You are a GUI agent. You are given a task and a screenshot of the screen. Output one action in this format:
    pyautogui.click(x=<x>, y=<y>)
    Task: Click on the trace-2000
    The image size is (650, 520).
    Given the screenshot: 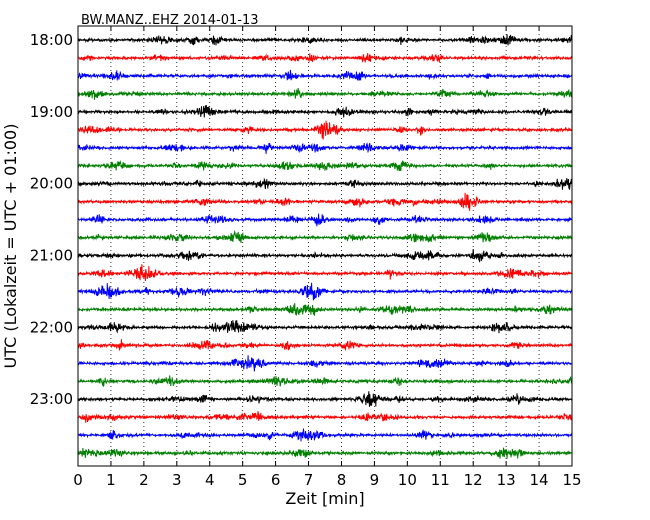 What is the action you would take?
    pyautogui.click(x=325, y=183)
    